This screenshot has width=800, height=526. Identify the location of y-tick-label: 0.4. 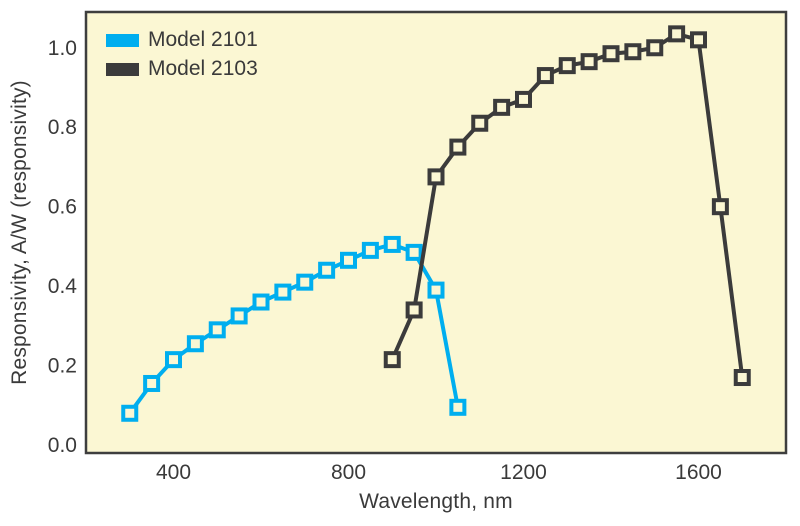
(63, 286).